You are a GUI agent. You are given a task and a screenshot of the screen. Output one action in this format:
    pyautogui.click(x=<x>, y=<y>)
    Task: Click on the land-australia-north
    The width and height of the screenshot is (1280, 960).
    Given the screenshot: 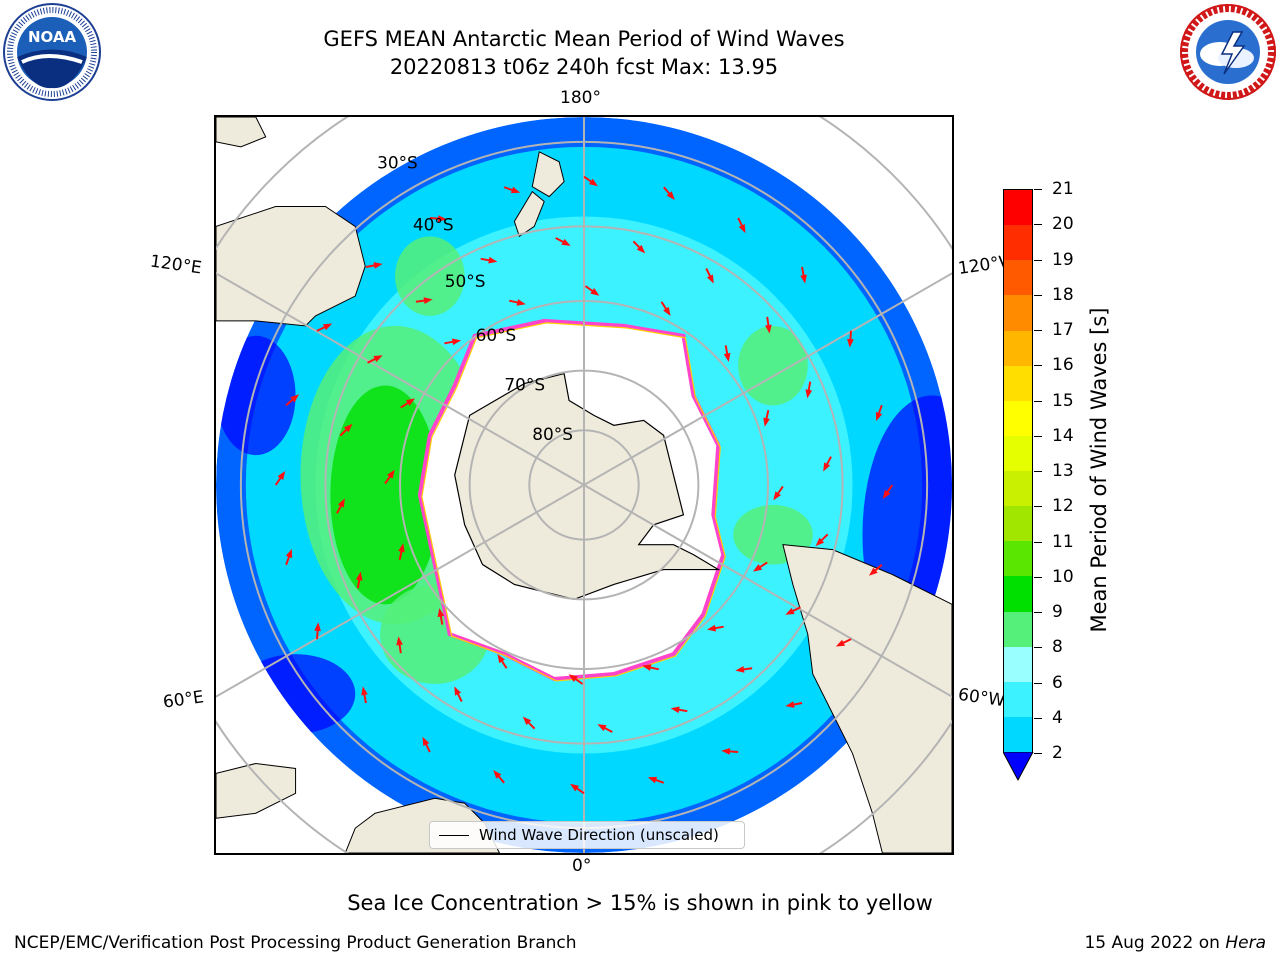 What is the action you would take?
    pyautogui.click(x=241, y=132)
    